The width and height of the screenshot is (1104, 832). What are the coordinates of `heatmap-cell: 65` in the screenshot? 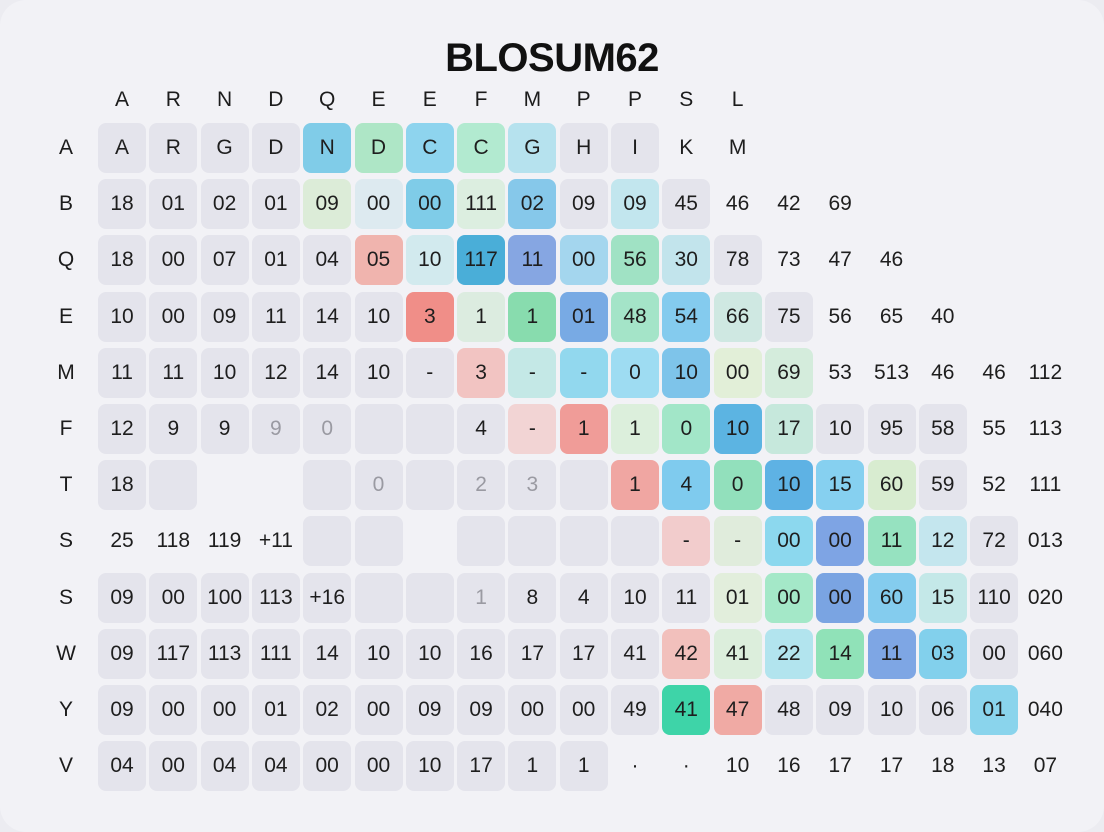 It's located at (891, 316).